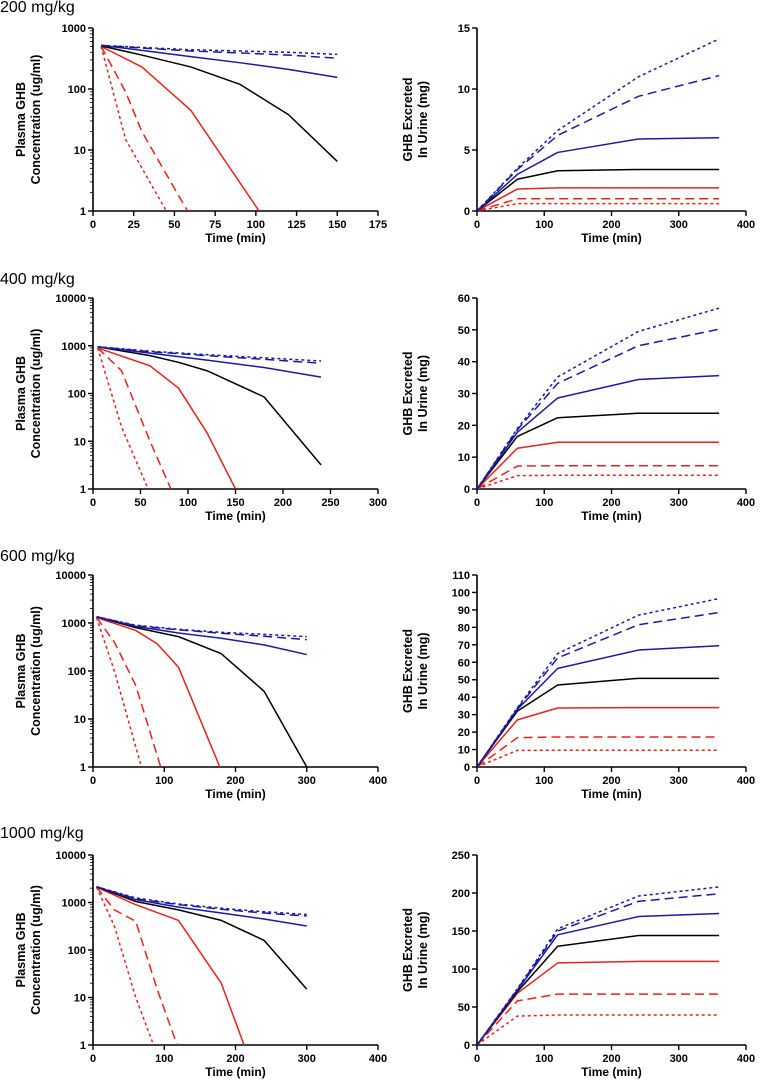  What do you see at coordinates (74, 347) in the screenshot?
I see `y-tick-label: 1000` at bounding box center [74, 347].